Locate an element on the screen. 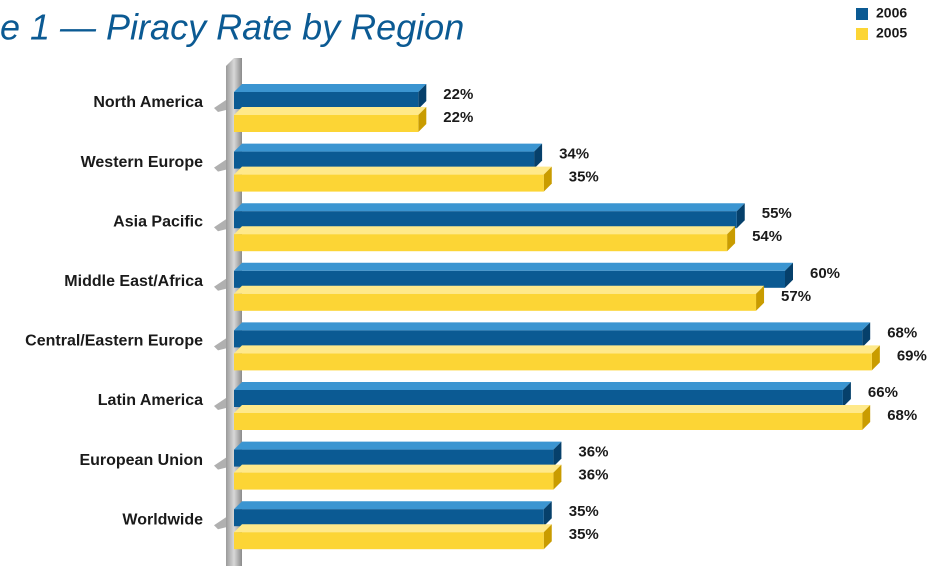 This screenshot has width=938, height=566. category-label: Middle East/Africa is located at coordinates (133, 281).